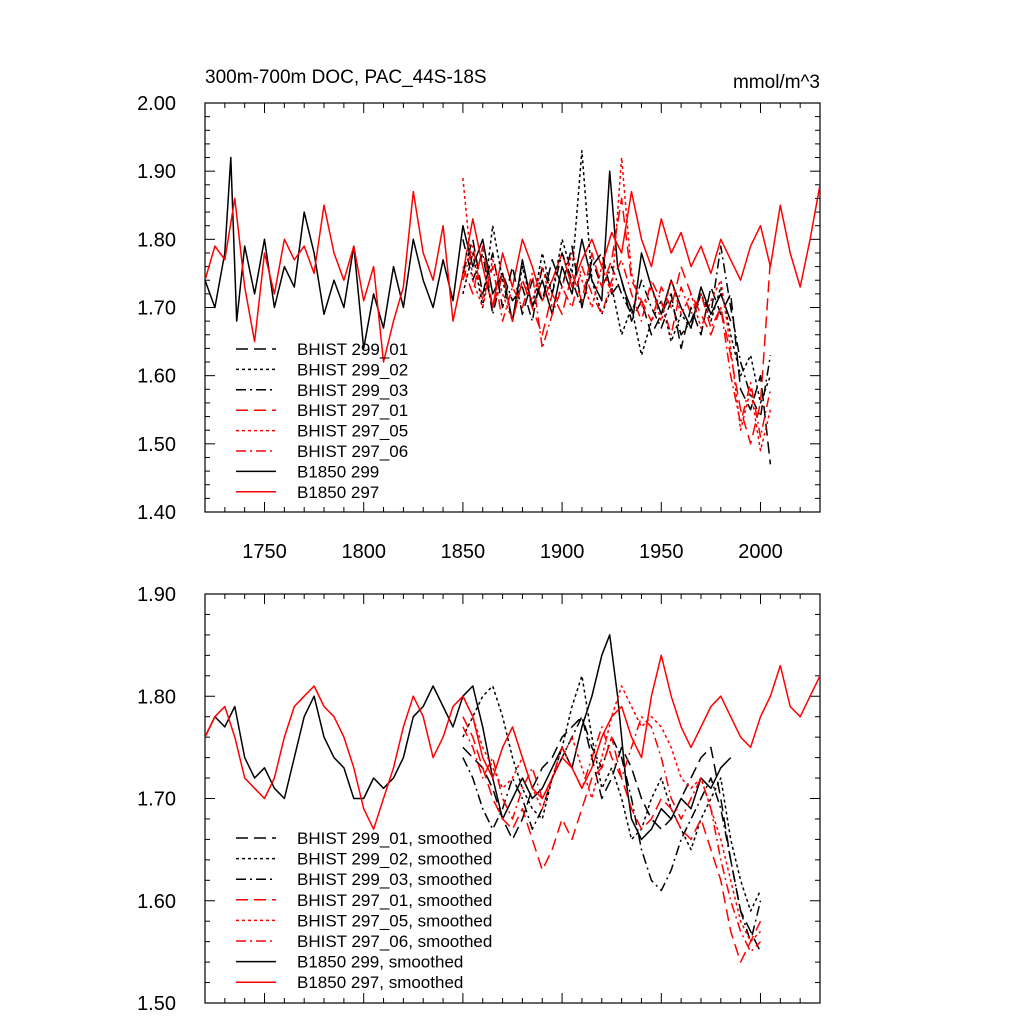 Image resolution: width=1024 pixels, height=1024 pixels. Describe the element at coordinates (352, 390) in the screenshot. I see `legend-label: BHIST 299_03` at that location.